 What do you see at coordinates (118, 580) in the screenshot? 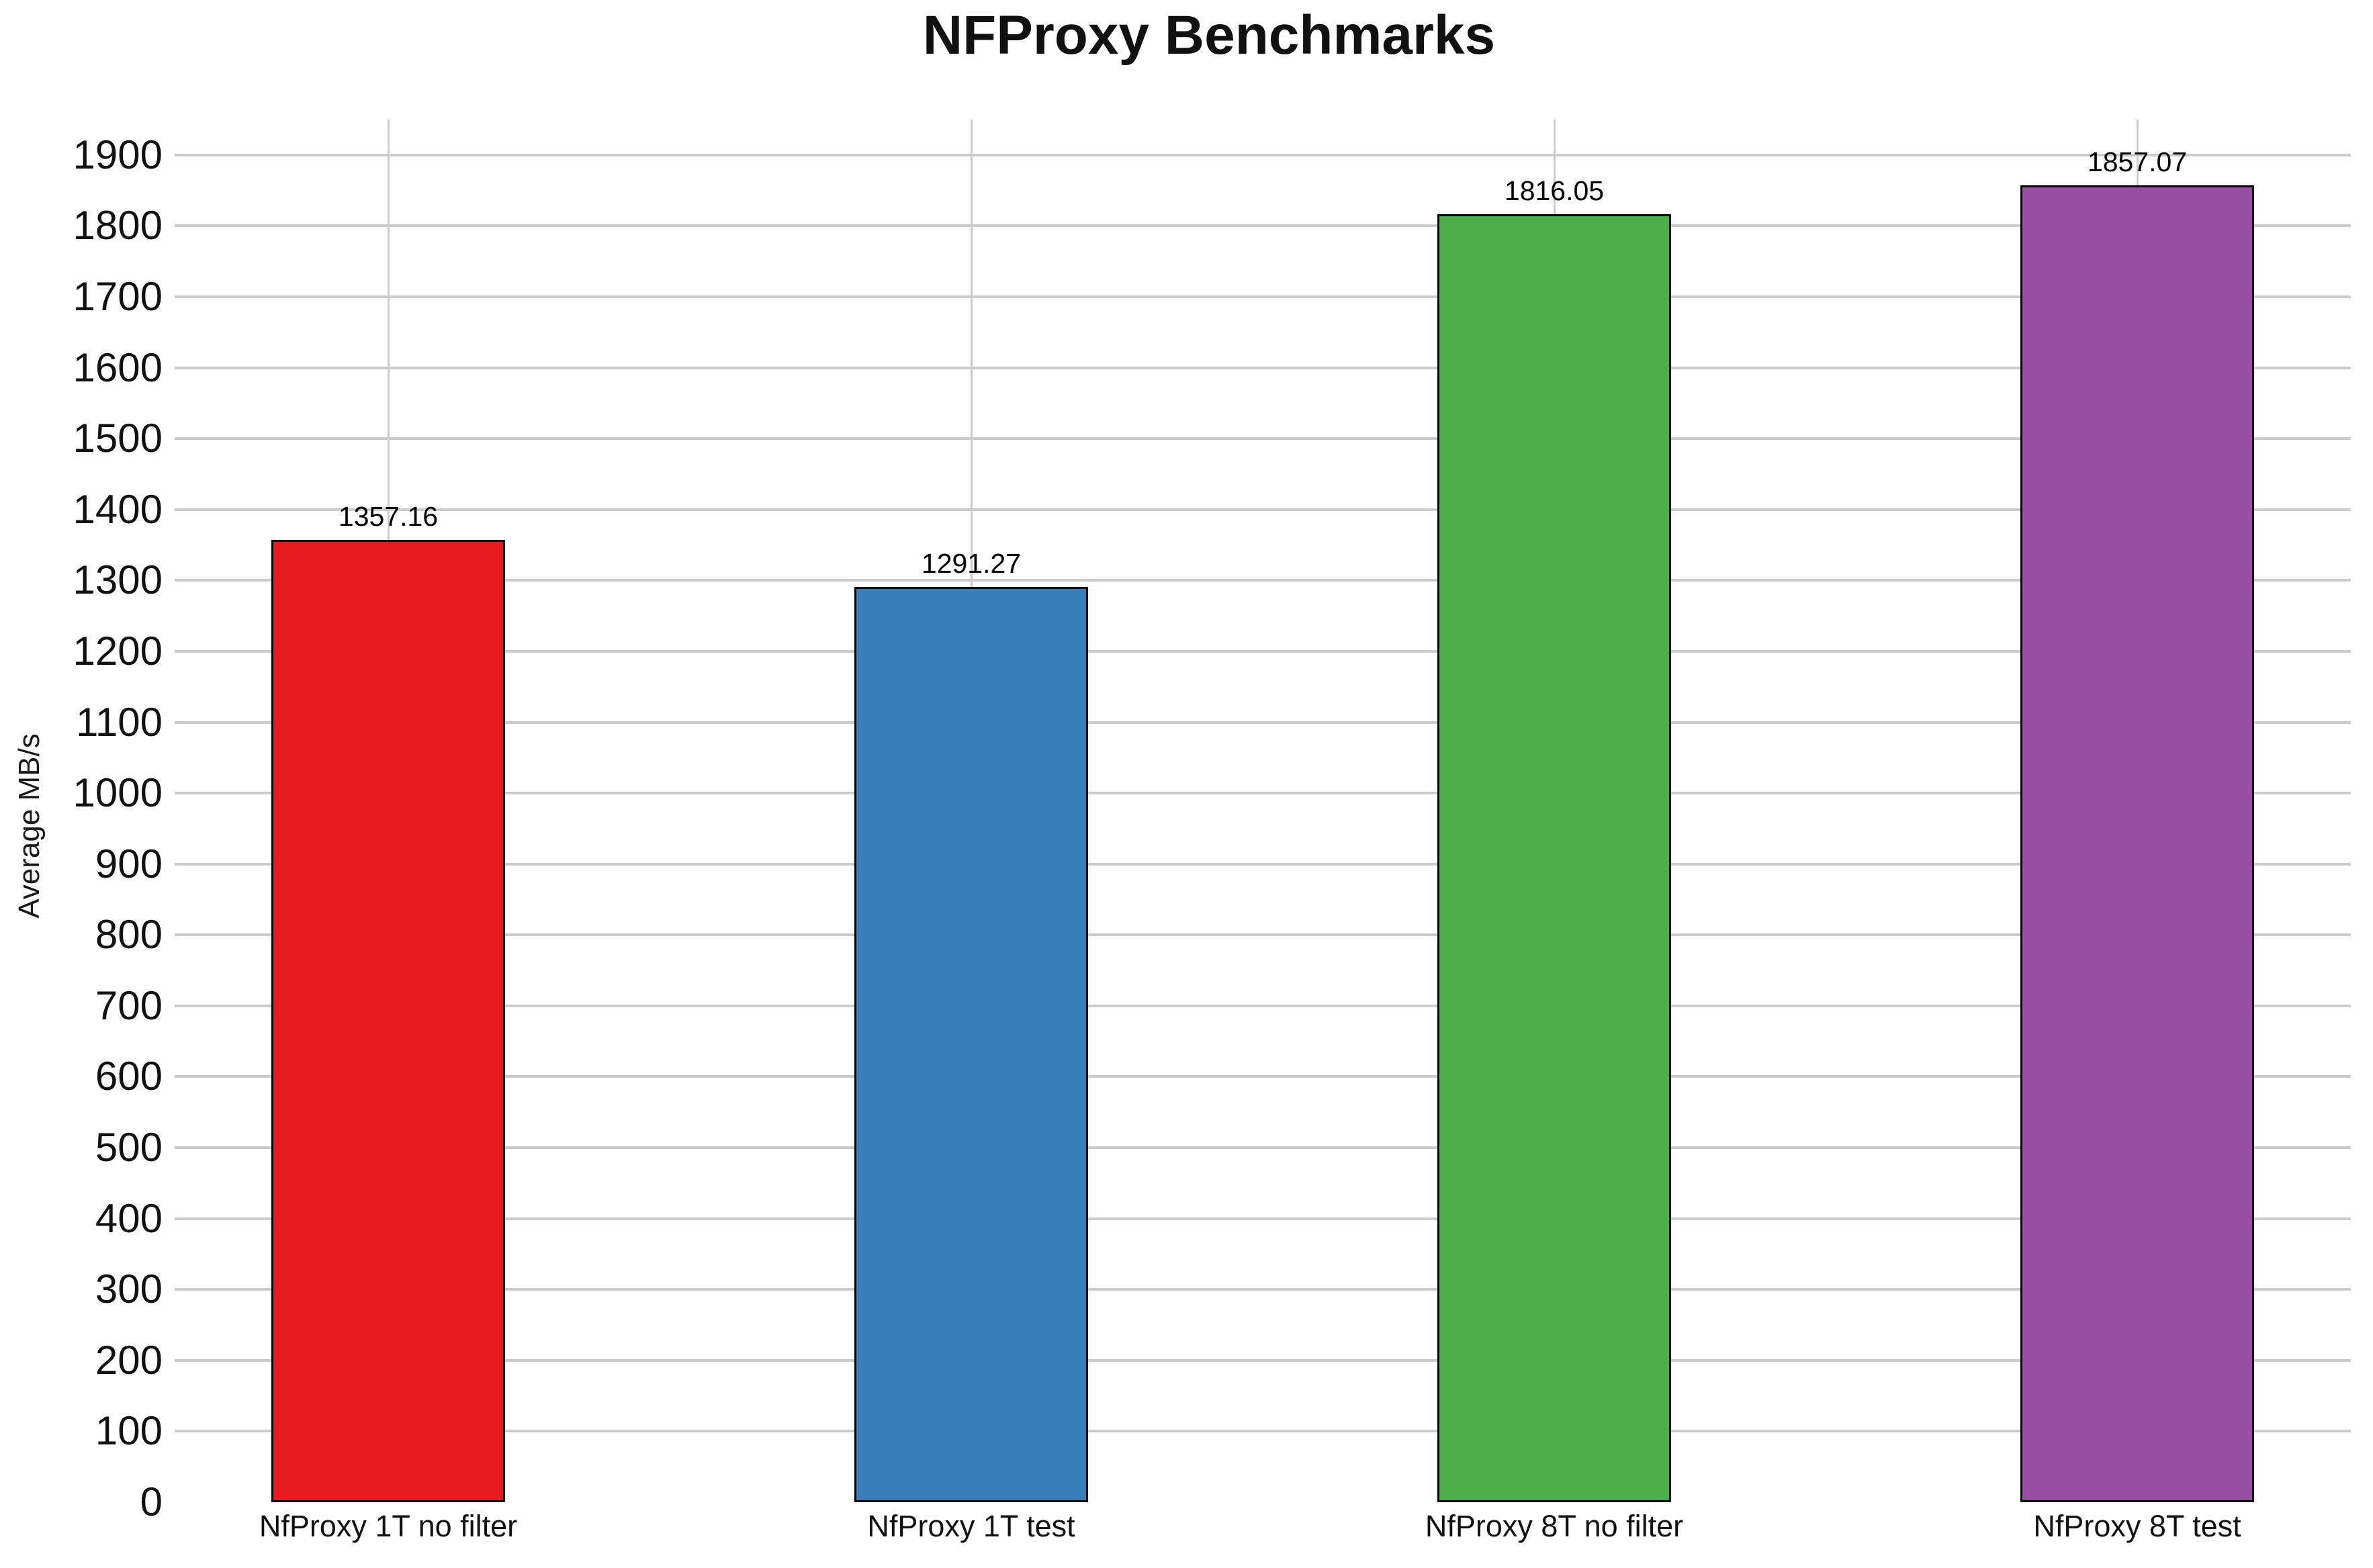
I see `y-tick-label: 1300` at bounding box center [118, 580].